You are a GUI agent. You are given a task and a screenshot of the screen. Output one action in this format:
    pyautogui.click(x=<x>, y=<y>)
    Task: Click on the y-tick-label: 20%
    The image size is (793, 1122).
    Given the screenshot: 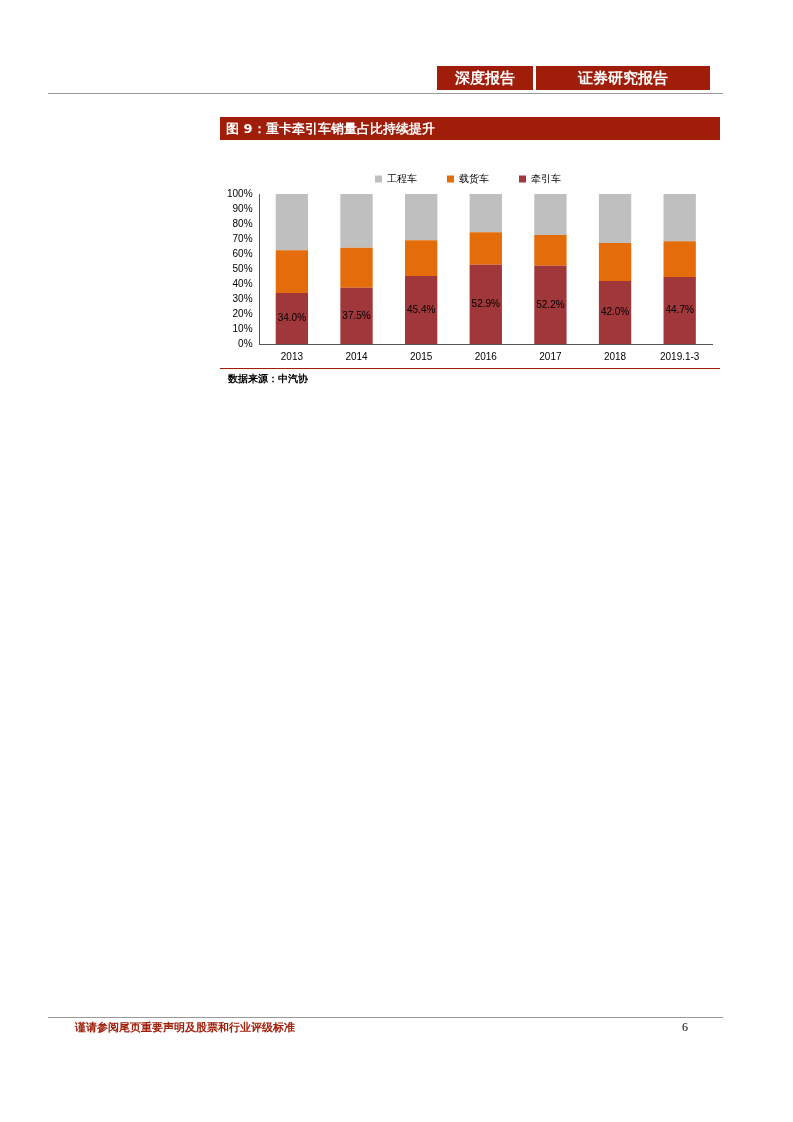 What is the action you would take?
    pyautogui.click(x=242, y=313)
    